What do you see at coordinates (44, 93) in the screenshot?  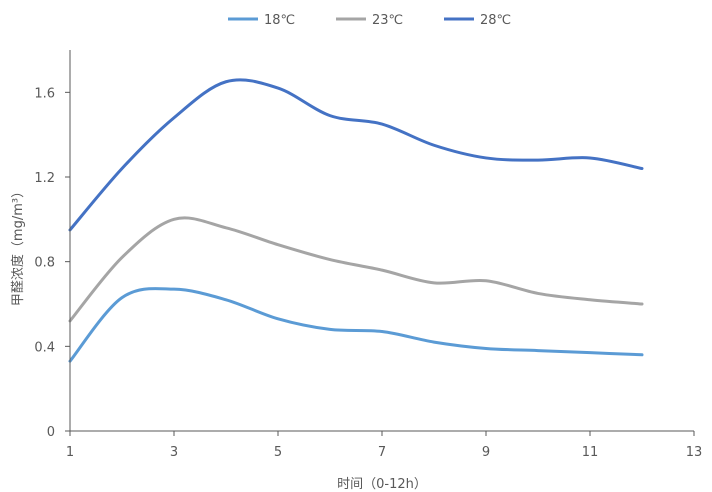 I see `y-tick-label: 1.6` at bounding box center [44, 93].